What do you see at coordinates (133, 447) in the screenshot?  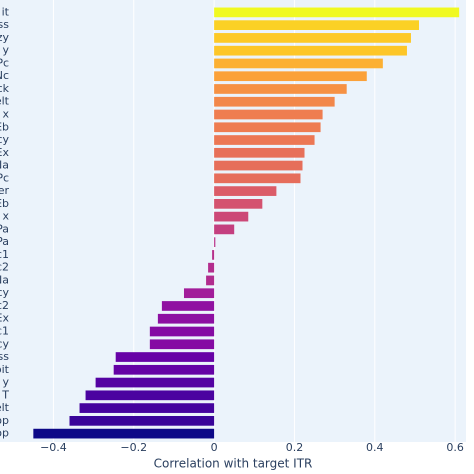 I see `x-tick-label: −0.2` at bounding box center [133, 447].